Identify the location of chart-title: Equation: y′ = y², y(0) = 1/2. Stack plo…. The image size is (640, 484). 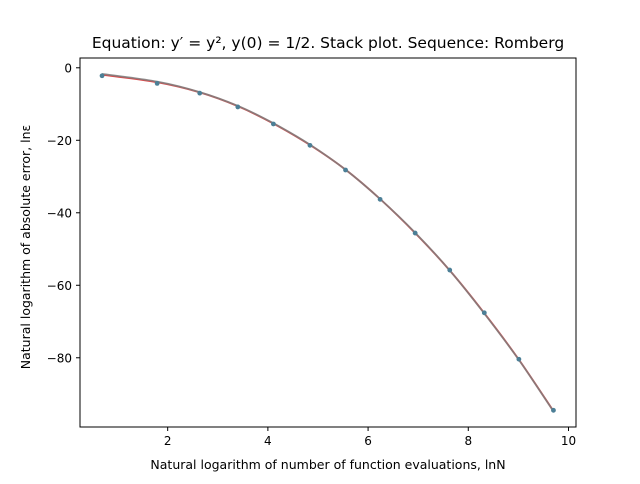
(328, 43).